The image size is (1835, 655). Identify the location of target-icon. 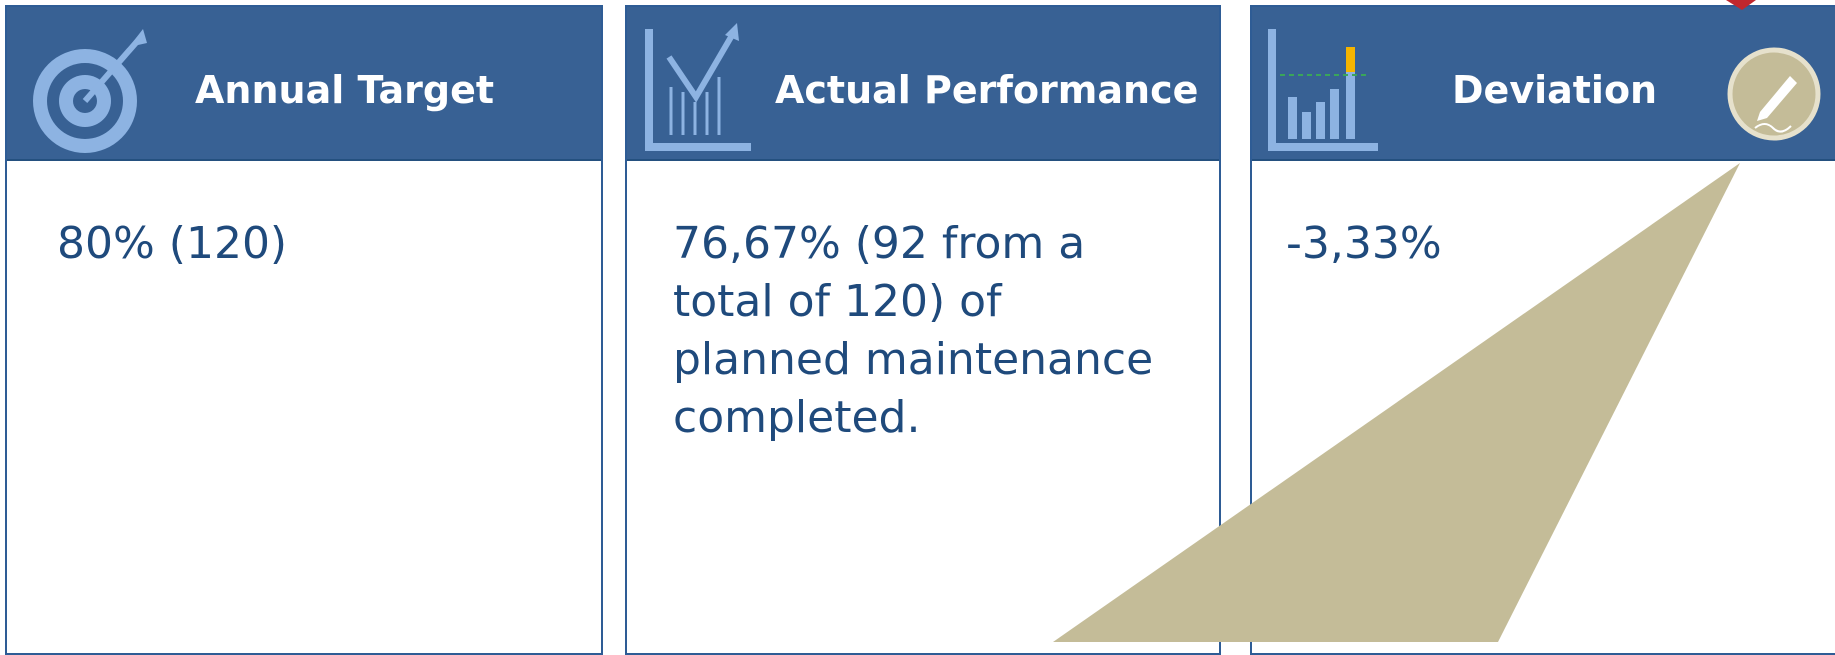
(90, 91).